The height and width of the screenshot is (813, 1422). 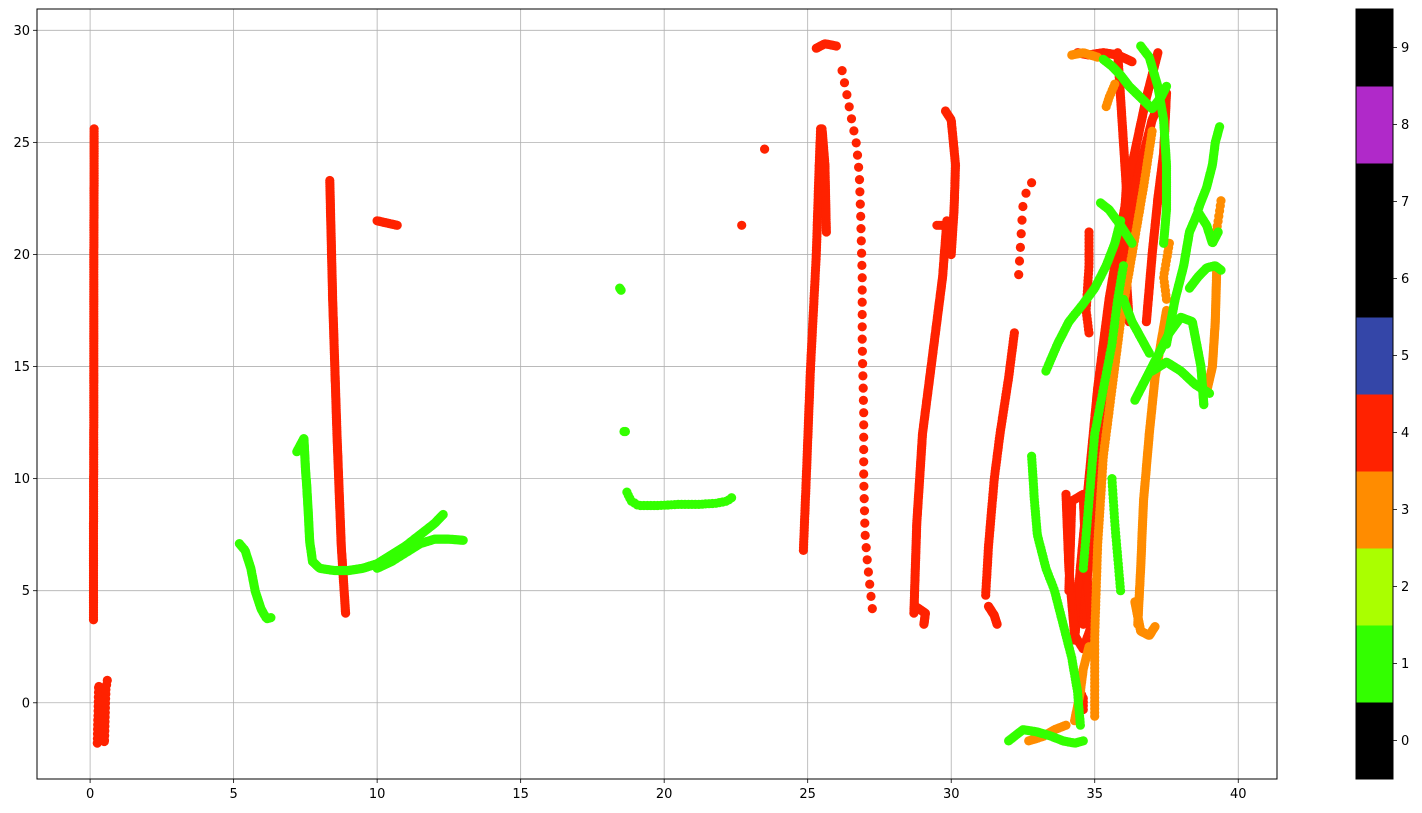 I want to click on colorbar-tick-label: 7, so click(x=1405, y=202).